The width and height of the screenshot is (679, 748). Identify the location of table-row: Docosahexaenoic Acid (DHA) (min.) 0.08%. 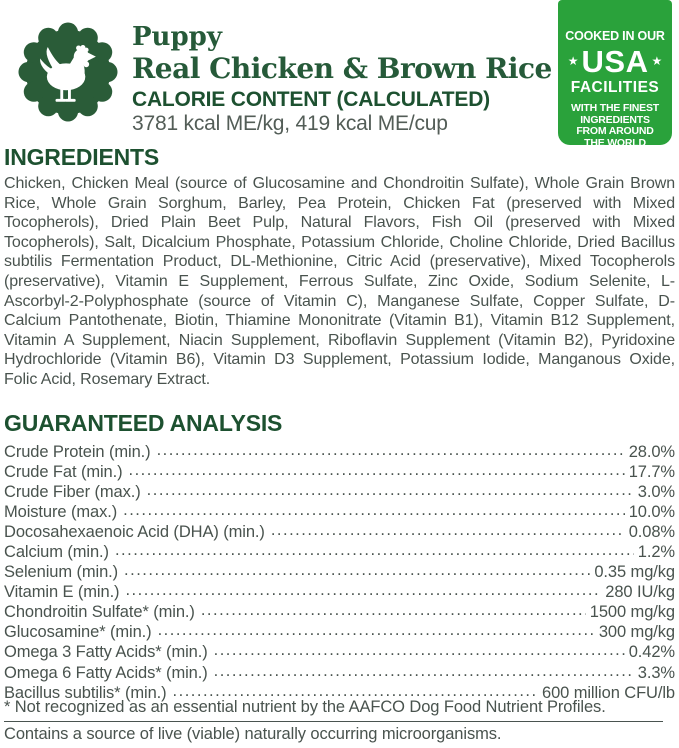
(339, 532).